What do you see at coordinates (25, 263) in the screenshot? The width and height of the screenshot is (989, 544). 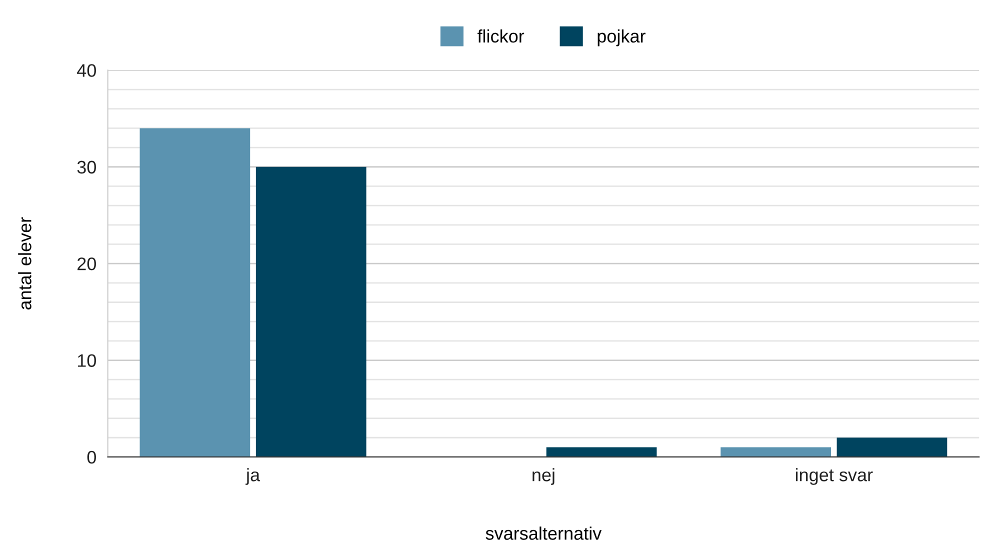 I see `y-axis-title: antal elever` at bounding box center [25, 263].